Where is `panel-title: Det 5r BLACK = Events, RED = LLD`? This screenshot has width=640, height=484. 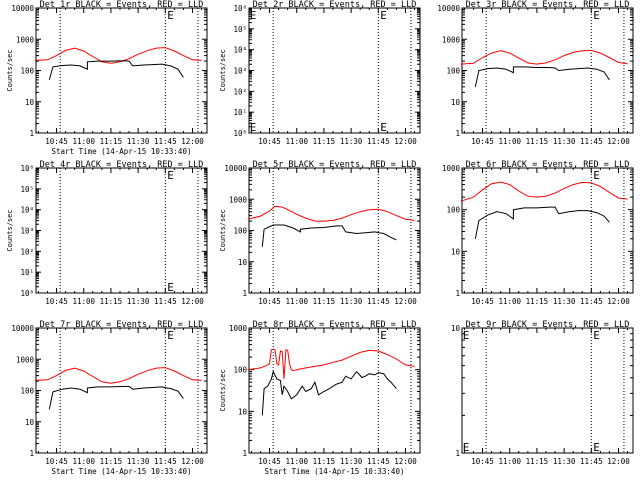
panel-title: Det 5r BLACK = Events, RED = LLD is located at coordinates (335, 165).